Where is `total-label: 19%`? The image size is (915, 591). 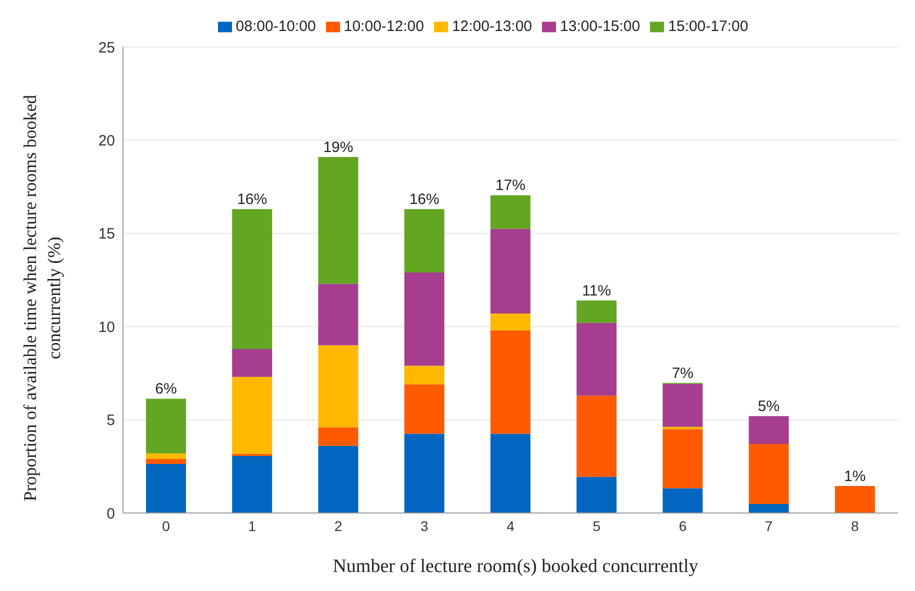
total-label: 19% is located at coordinates (338, 147).